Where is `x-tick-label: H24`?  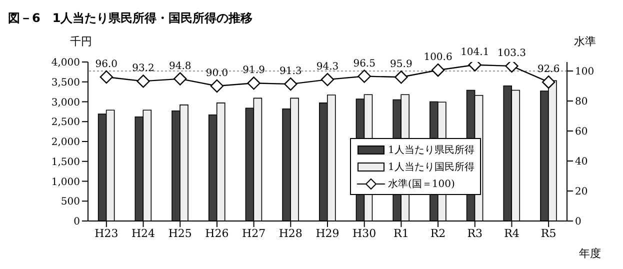
x-tick-label: H24 is located at coordinates (143, 233).